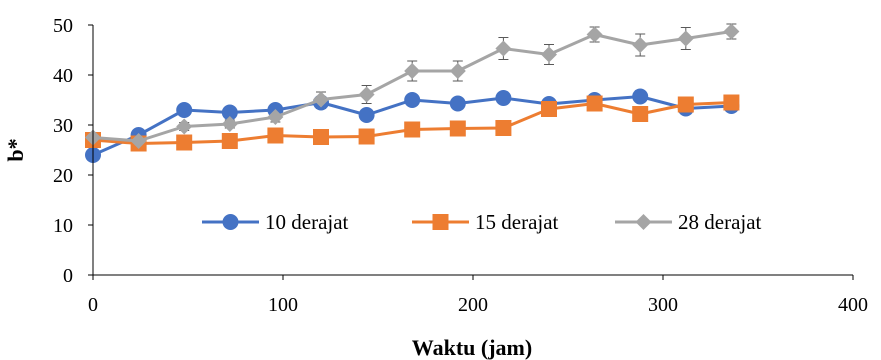  I want to click on y-axis-title: b*, so click(15, 149).